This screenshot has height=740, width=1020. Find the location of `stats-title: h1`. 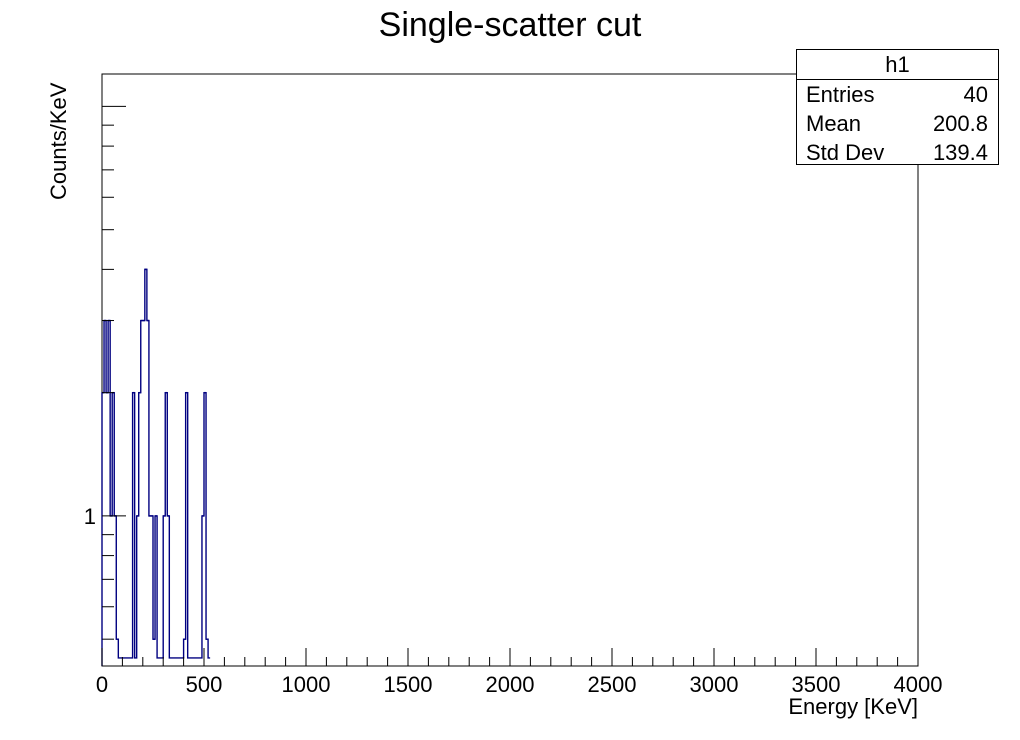

stats-title: h1 is located at coordinates (897, 65).